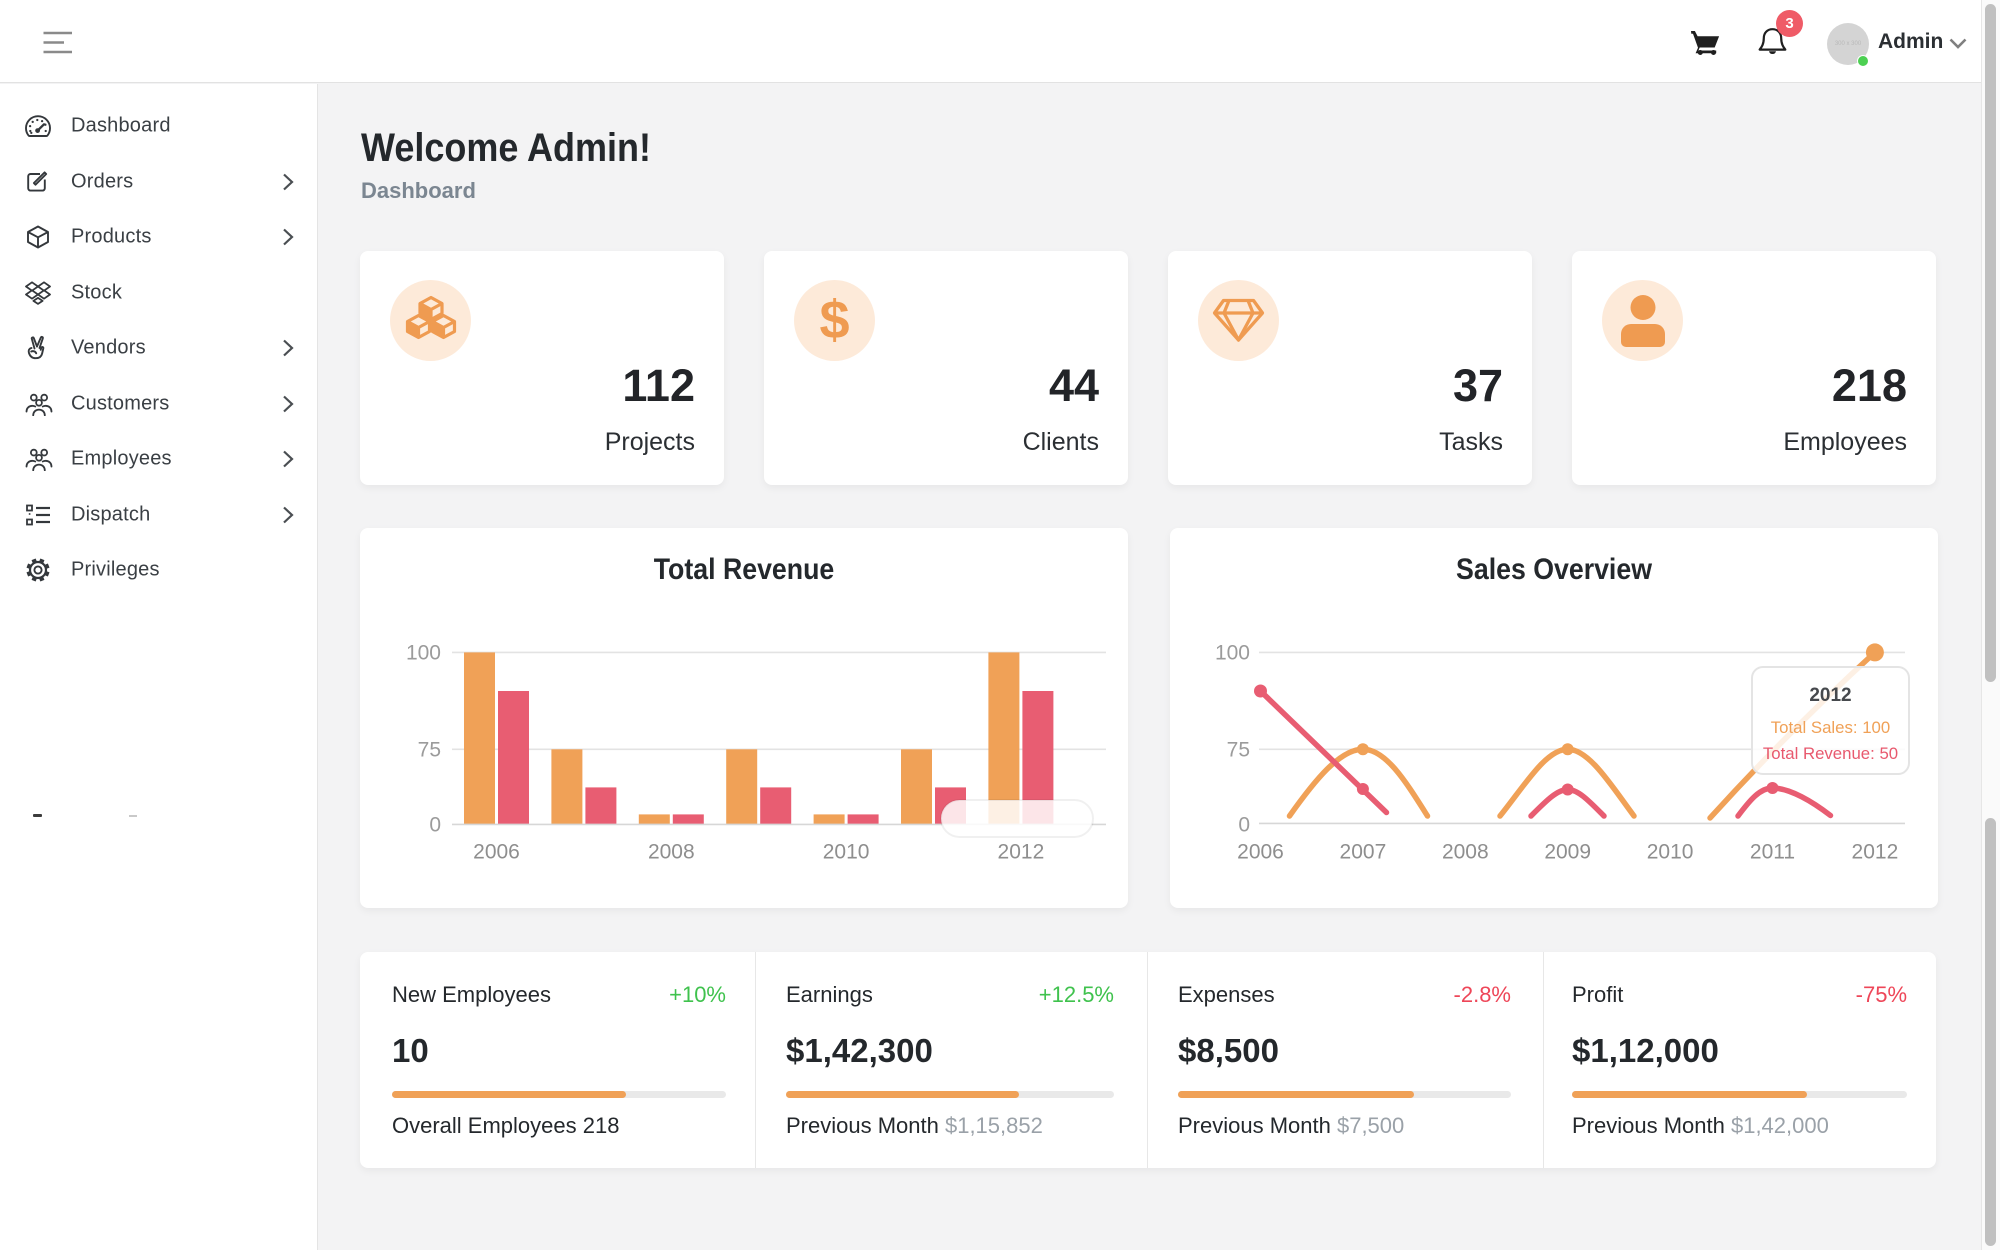  Describe the element at coordinates (1363, 852) in the screenshot. I see `svg-text: 2007` at that location.